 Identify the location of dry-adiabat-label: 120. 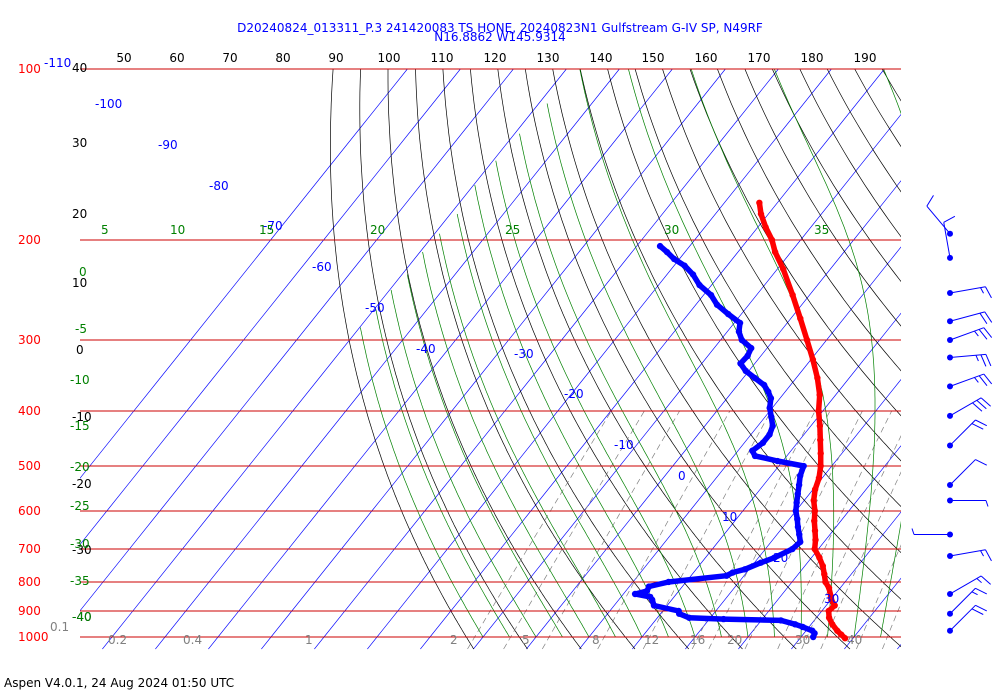
(495, 58).